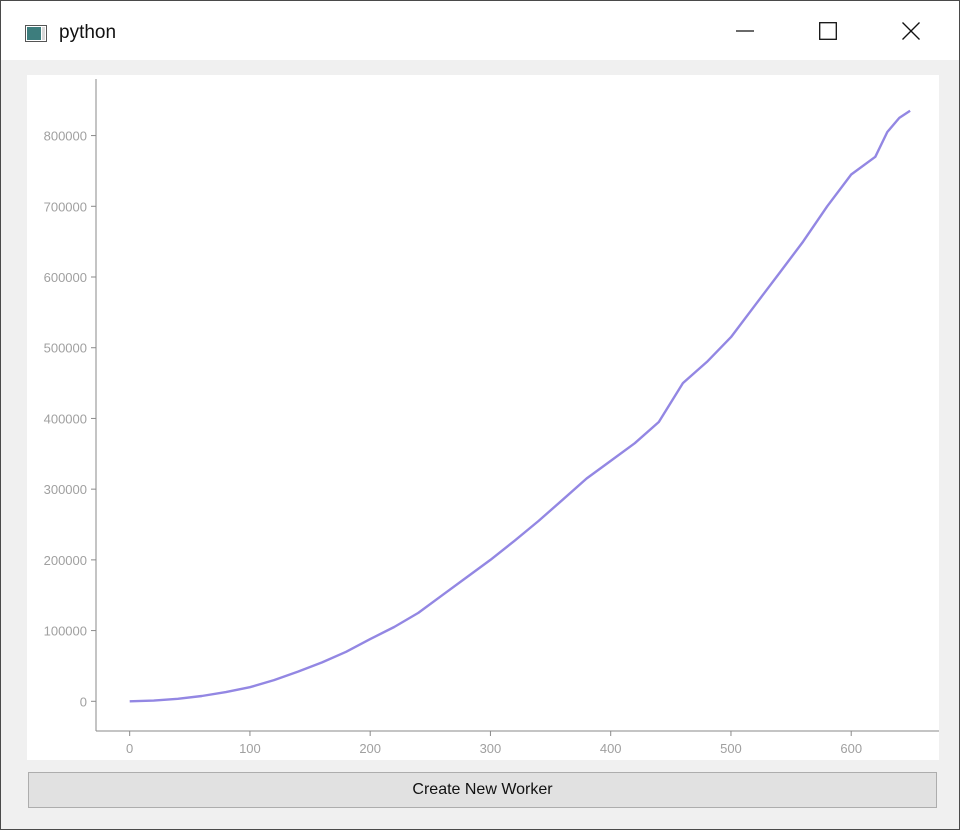  Describe the element at coordinates (65, 136) in the screenshot. I see `y-tick-label: 800000` at that location.